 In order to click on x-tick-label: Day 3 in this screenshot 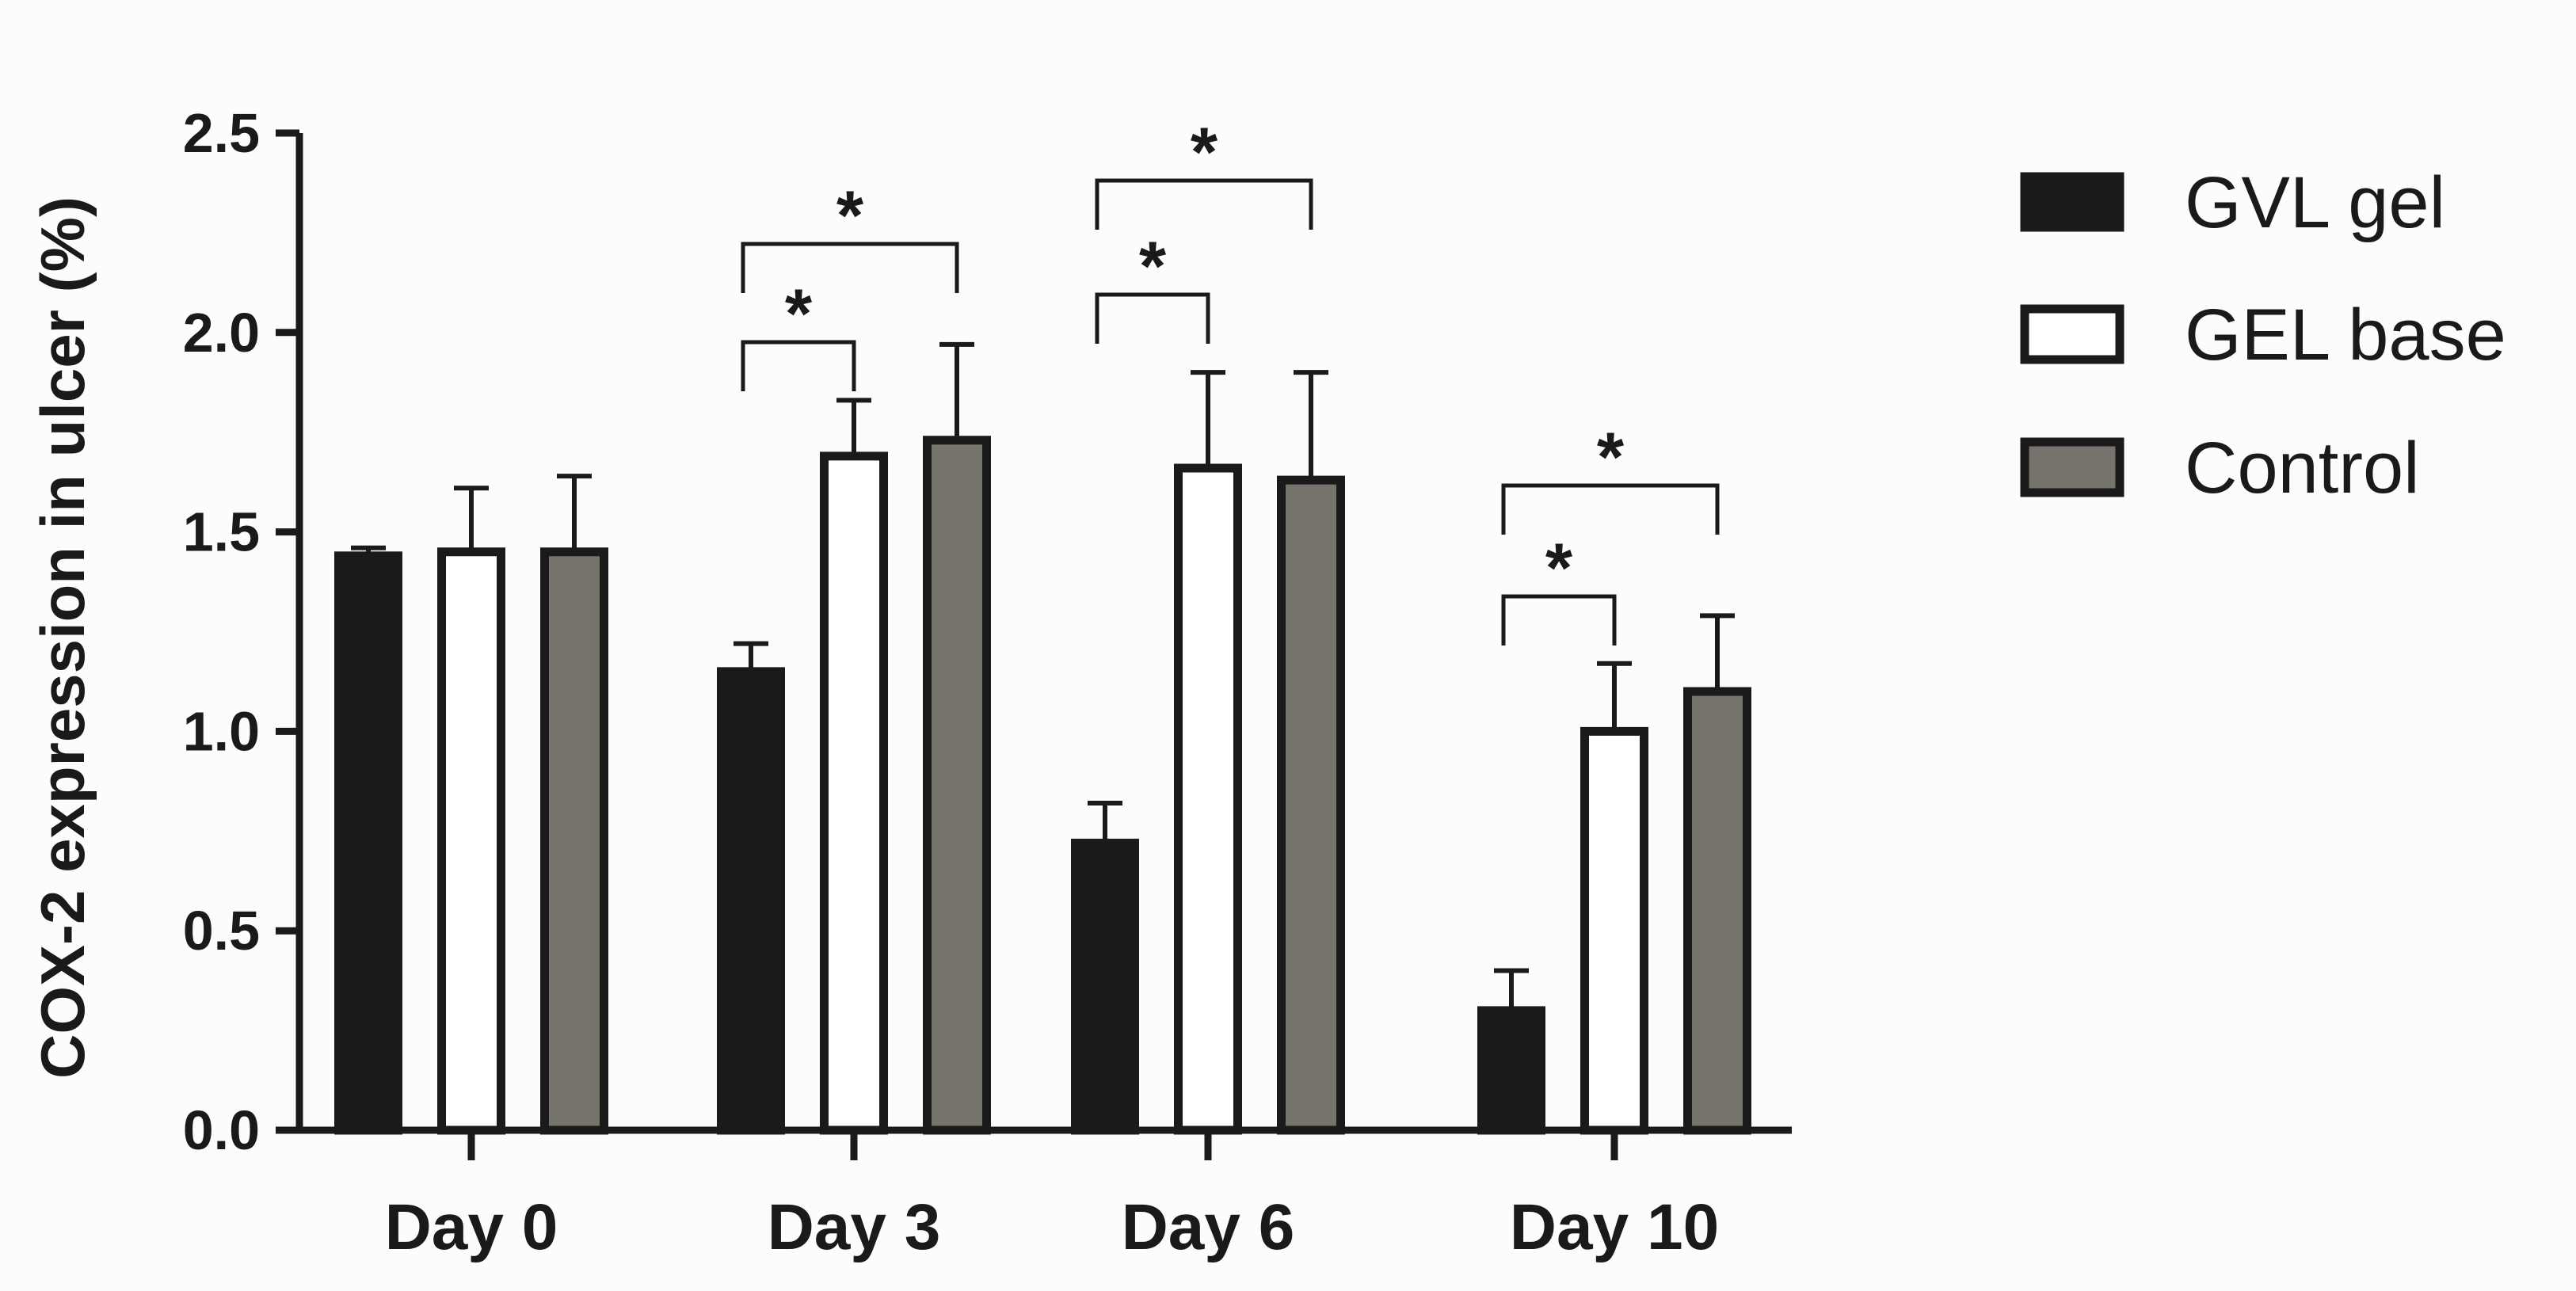, I will do `click(855, 1227)`.